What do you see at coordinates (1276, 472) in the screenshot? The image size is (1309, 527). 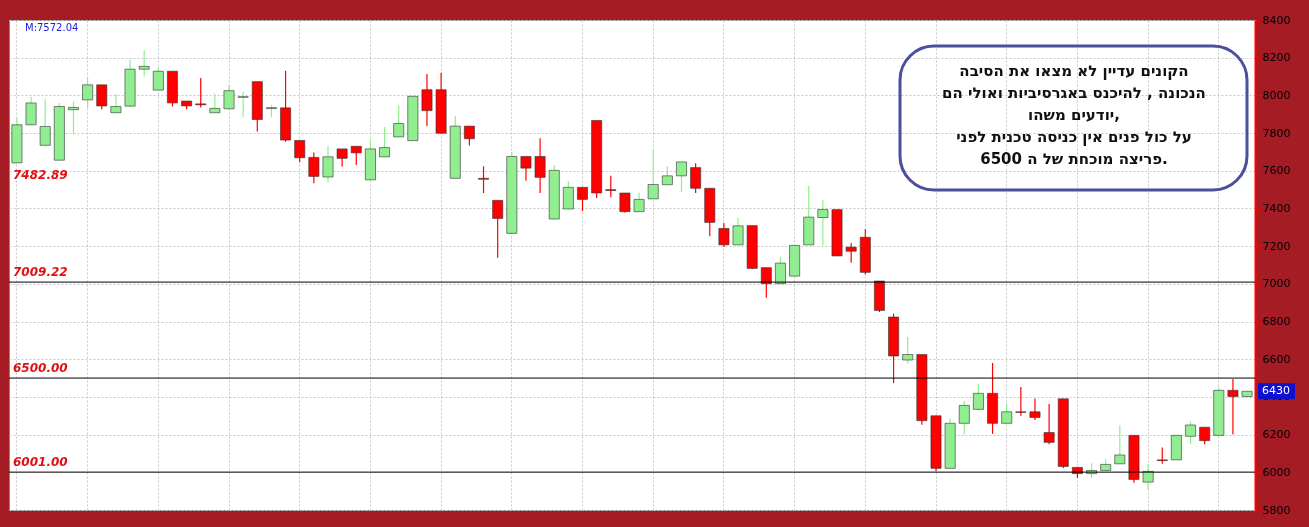 I see `y-tick-label: 6000` at bounding box center [1276, 472].